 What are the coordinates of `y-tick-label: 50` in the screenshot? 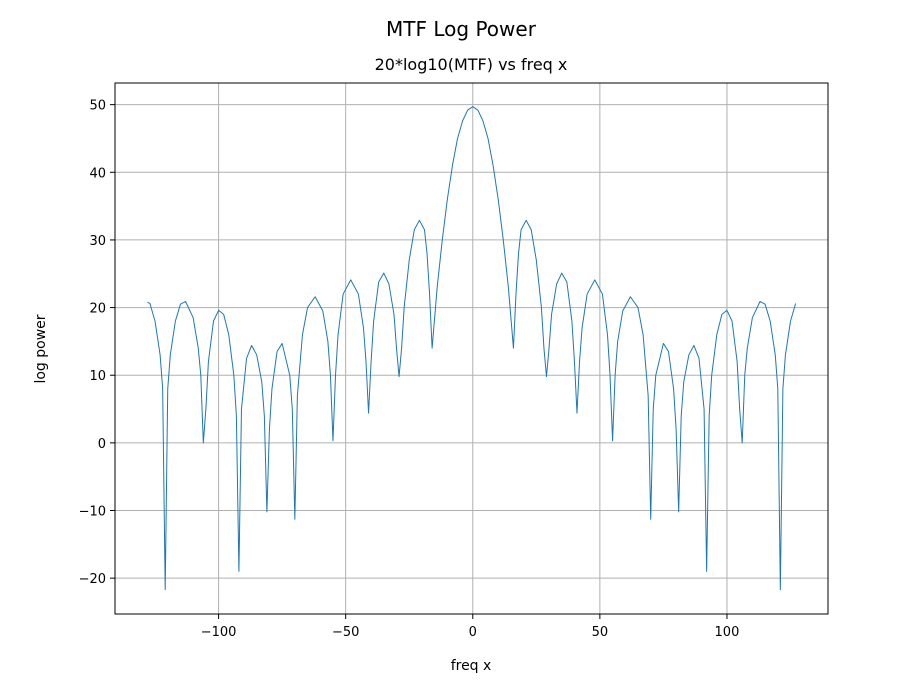 It's located at (97, 106).